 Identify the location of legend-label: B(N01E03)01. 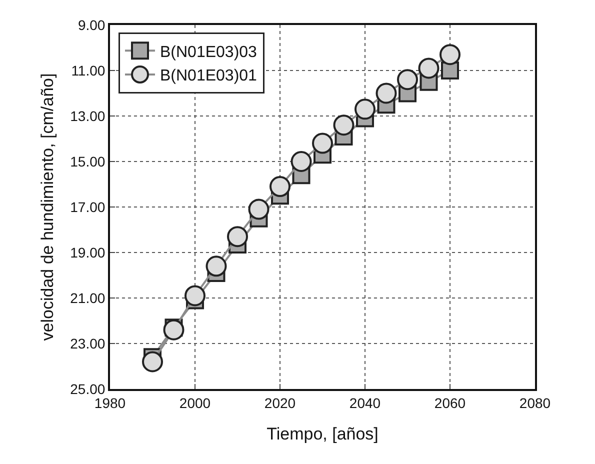
(209, 76).